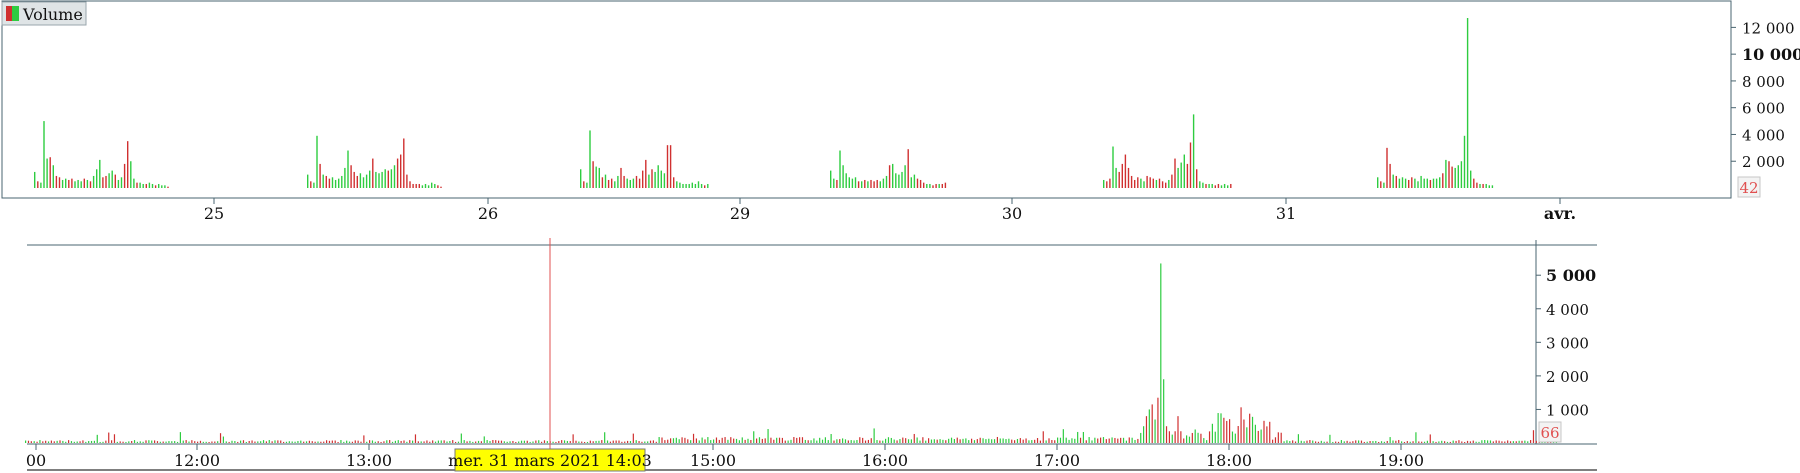  Describe the element at coordinates (36, 460) in the screenshot. I see `bottom-x-tick-label: 00` at that location.